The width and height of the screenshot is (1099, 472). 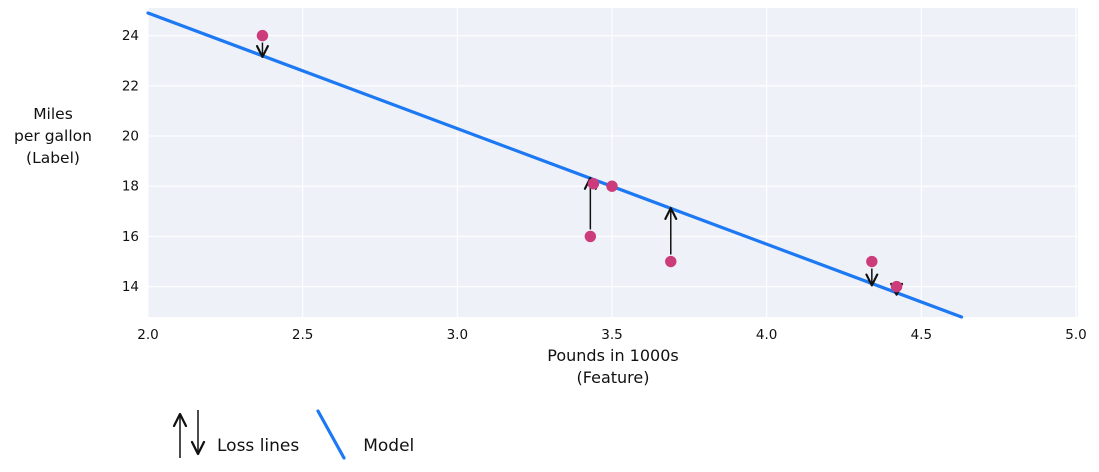 What do you see at coordinates (130, 86) in the screenshot?
I see `y-tick-label: 22` at bounding box center [130, 86].